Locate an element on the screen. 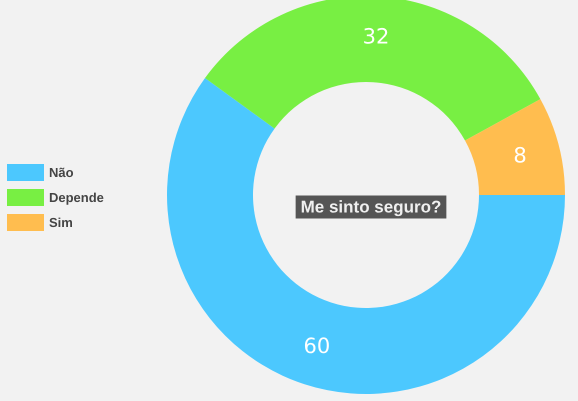  data-label: 32 is located at coordinates (376, 36).